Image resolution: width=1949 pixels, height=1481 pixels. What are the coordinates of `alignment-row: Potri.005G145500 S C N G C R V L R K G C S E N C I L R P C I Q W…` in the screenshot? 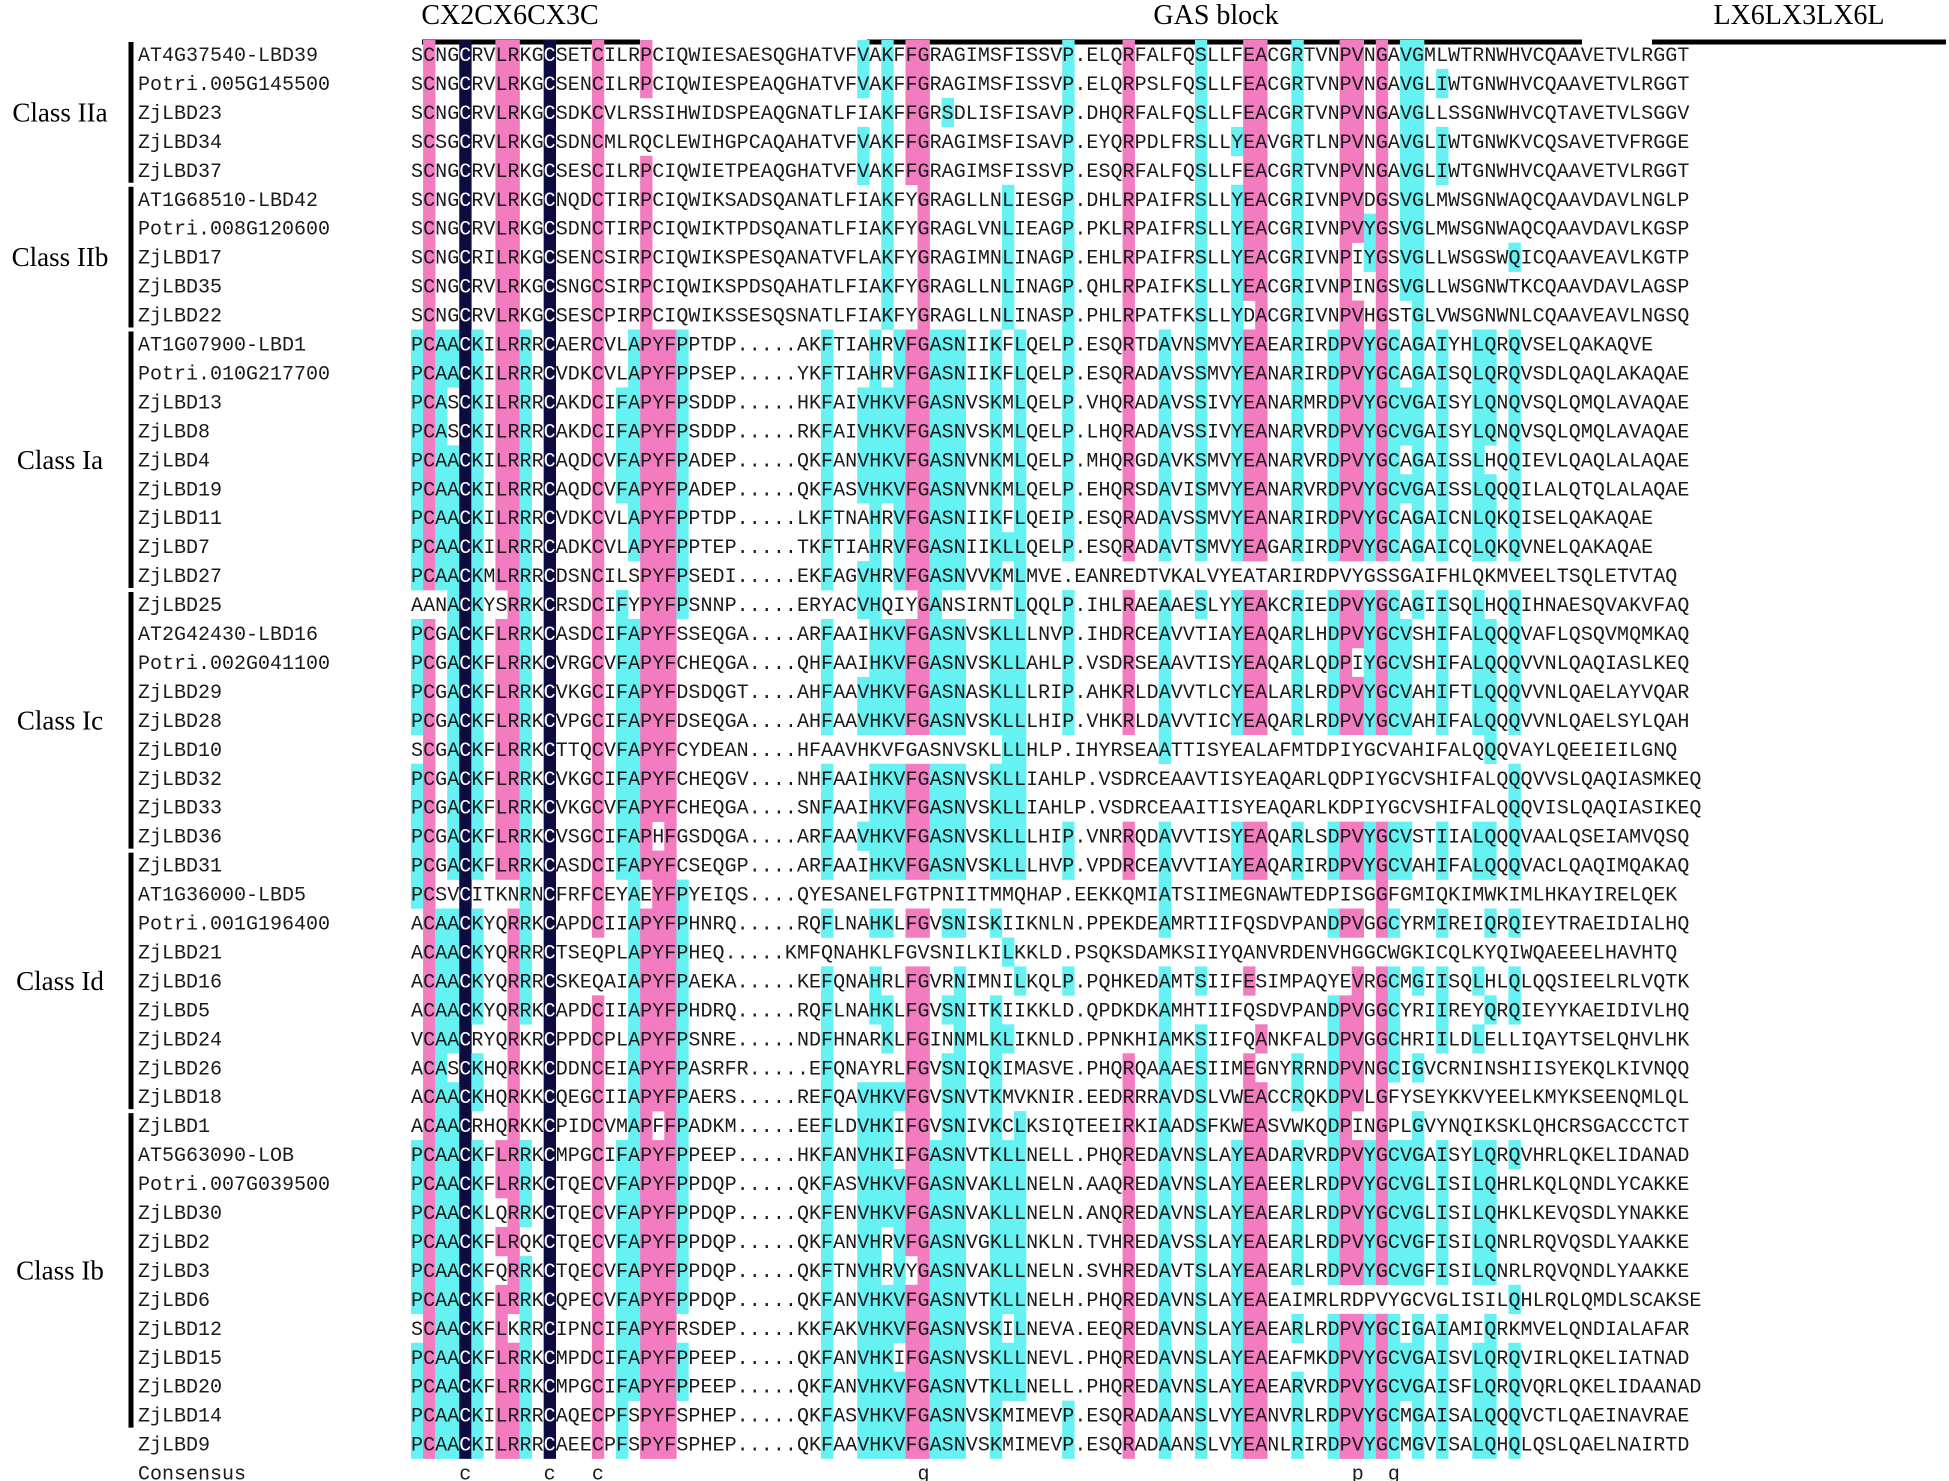 It's located at (913, 83).